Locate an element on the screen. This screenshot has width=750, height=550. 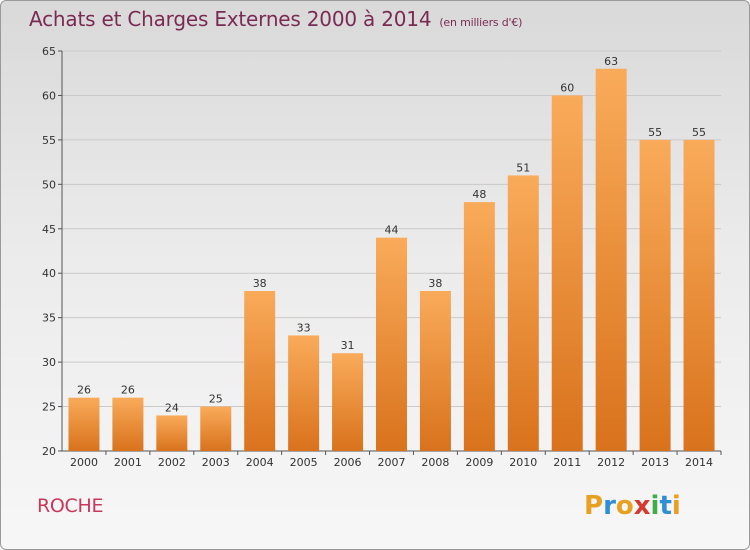
y-tick-label: 55 is located at coordinates (49, 140).